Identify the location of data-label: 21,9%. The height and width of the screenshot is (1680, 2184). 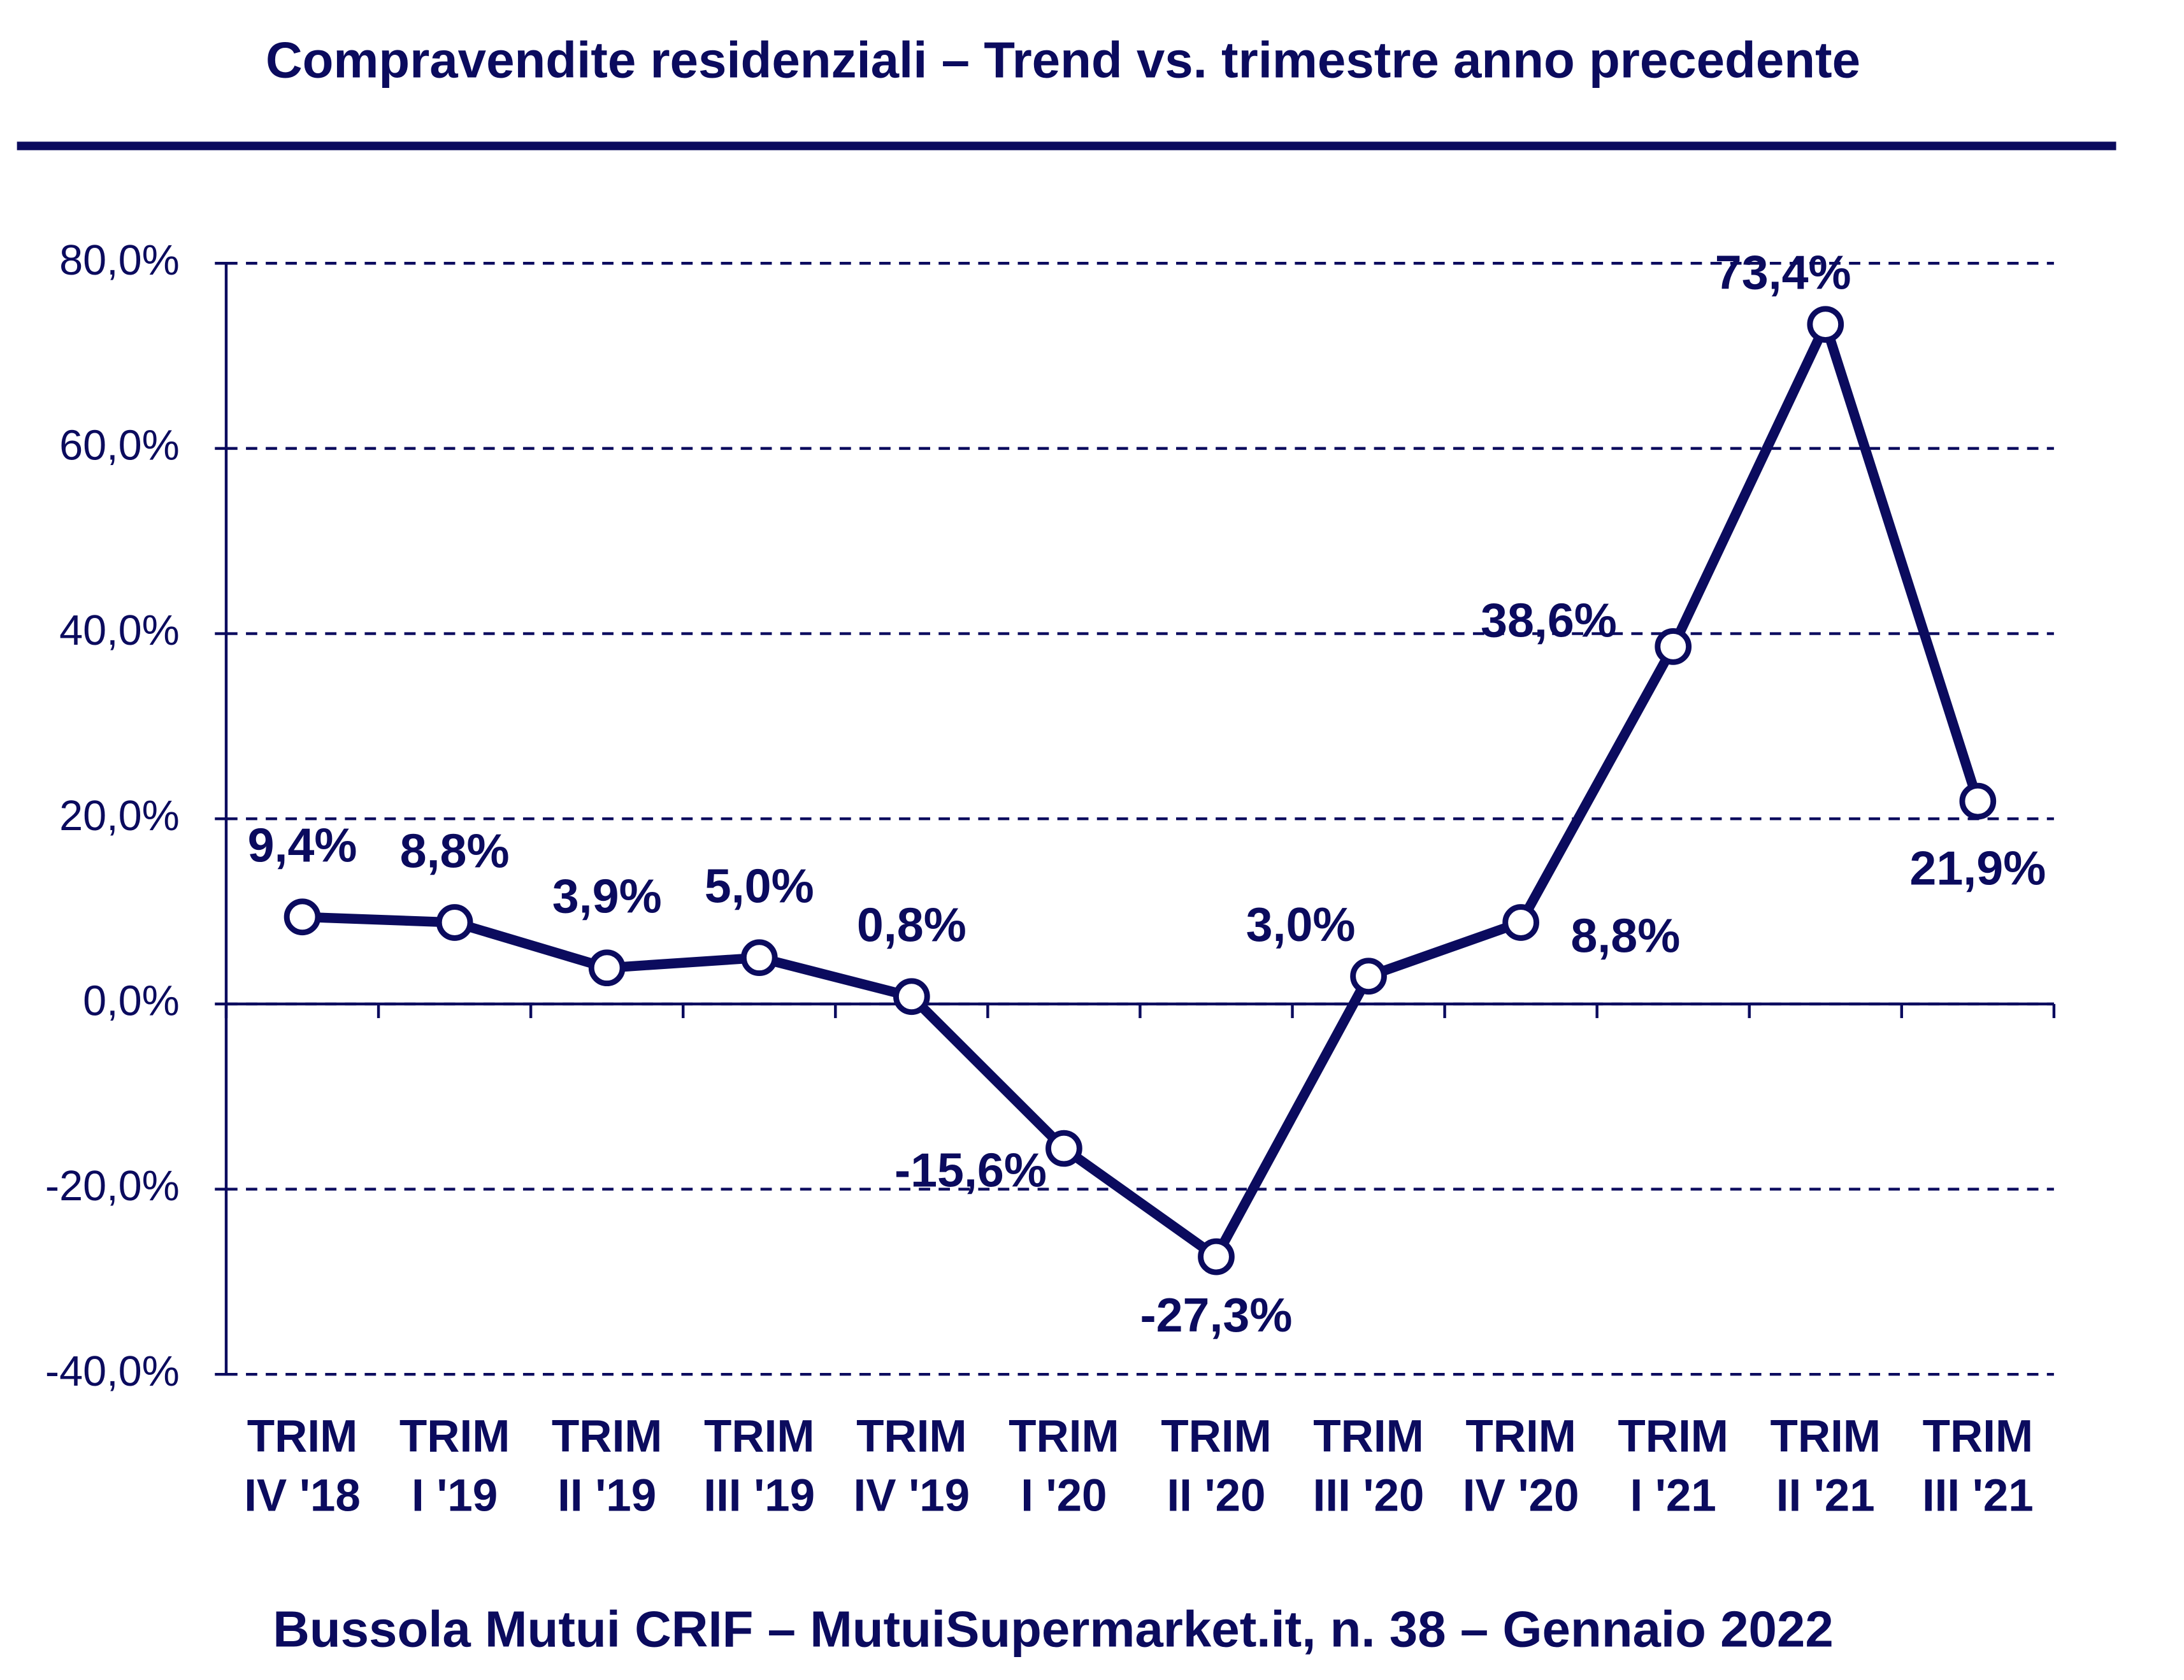
(1977, 867).